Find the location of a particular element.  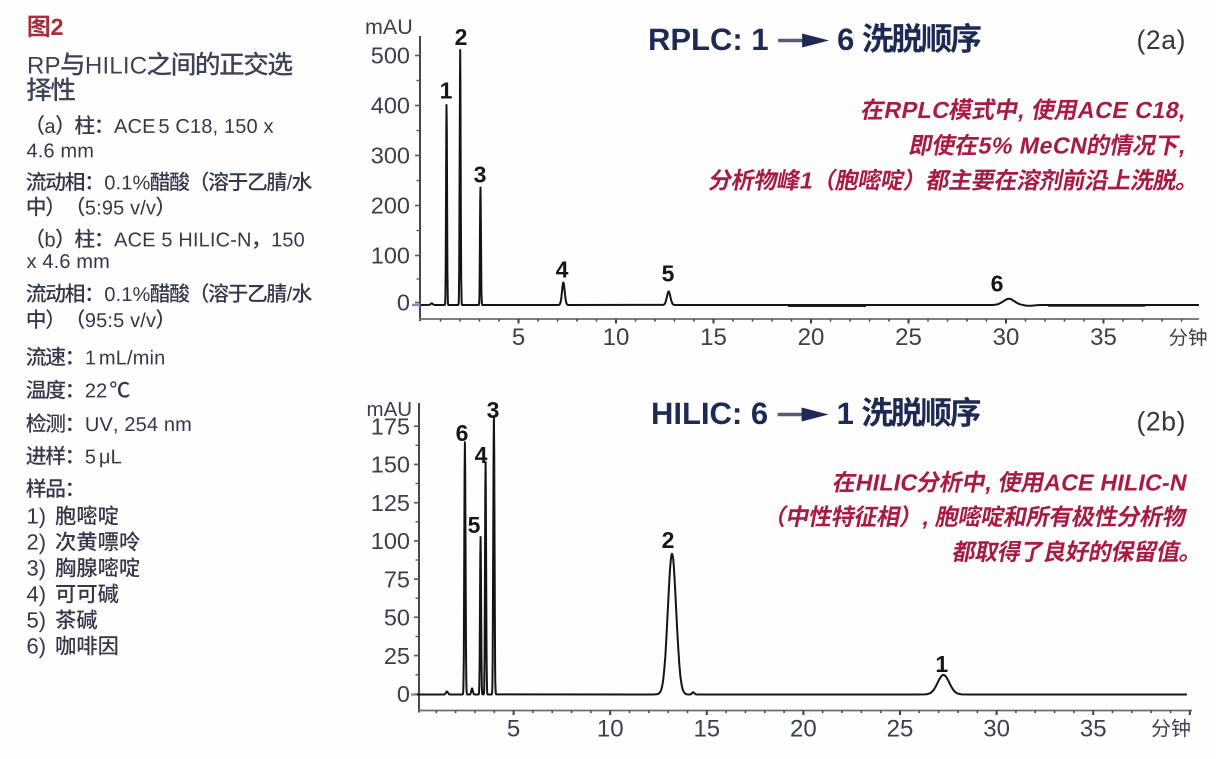

svg-text: 125 is located at coordinates (390, 503).